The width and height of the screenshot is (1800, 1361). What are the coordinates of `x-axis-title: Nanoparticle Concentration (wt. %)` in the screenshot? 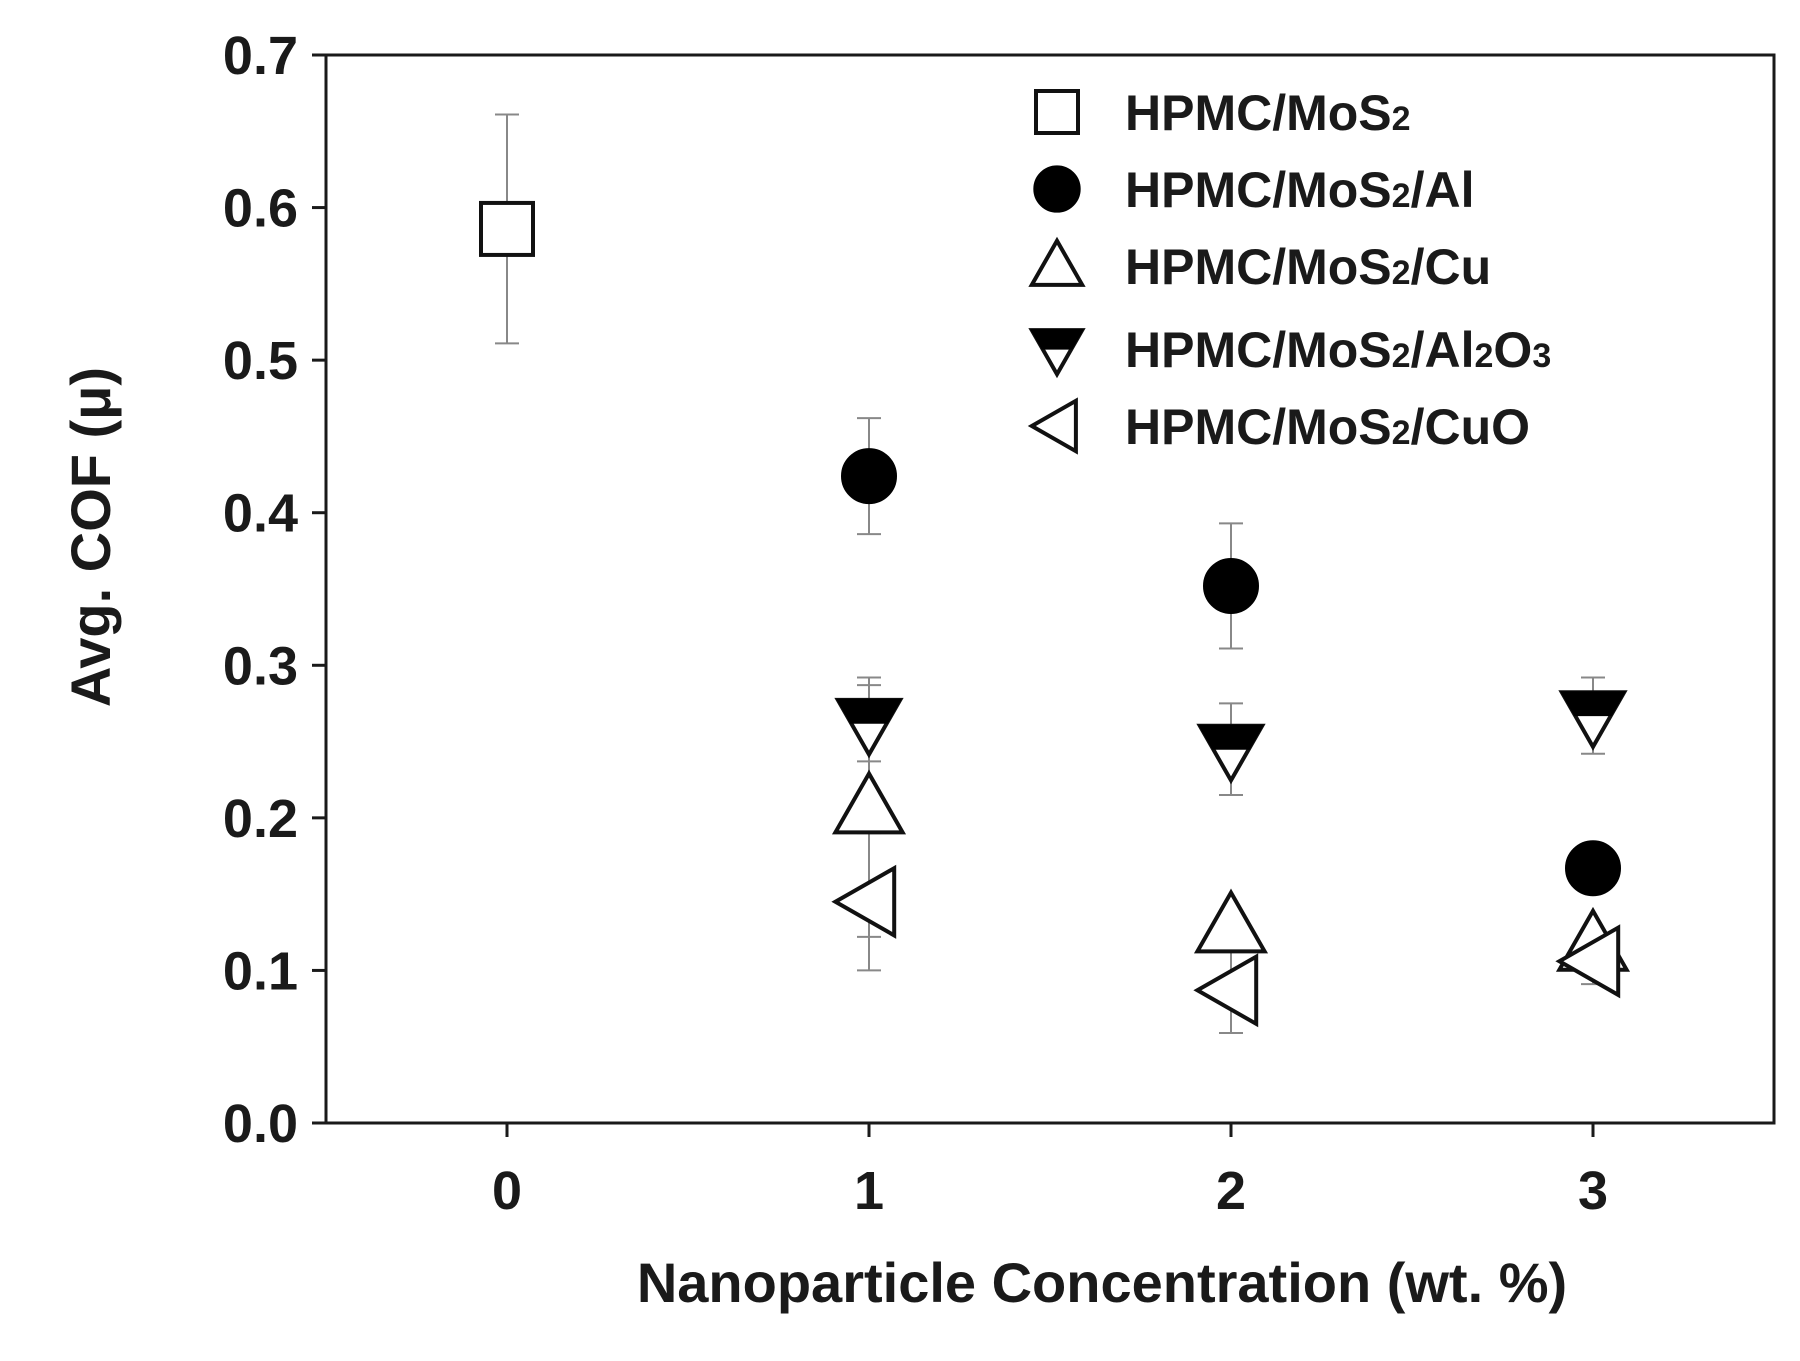 It's located at (1102, 1282).